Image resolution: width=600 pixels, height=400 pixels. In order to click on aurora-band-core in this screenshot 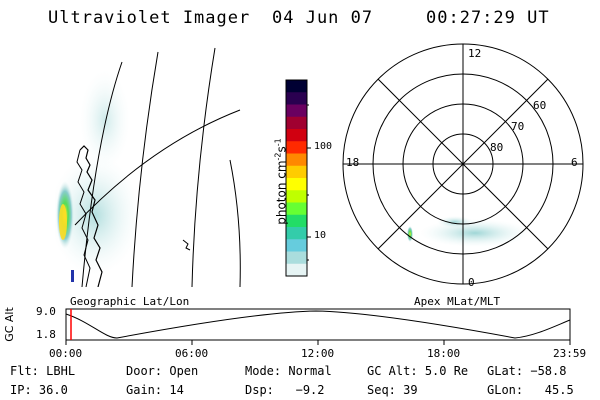, I will do `click(63, 222)`.